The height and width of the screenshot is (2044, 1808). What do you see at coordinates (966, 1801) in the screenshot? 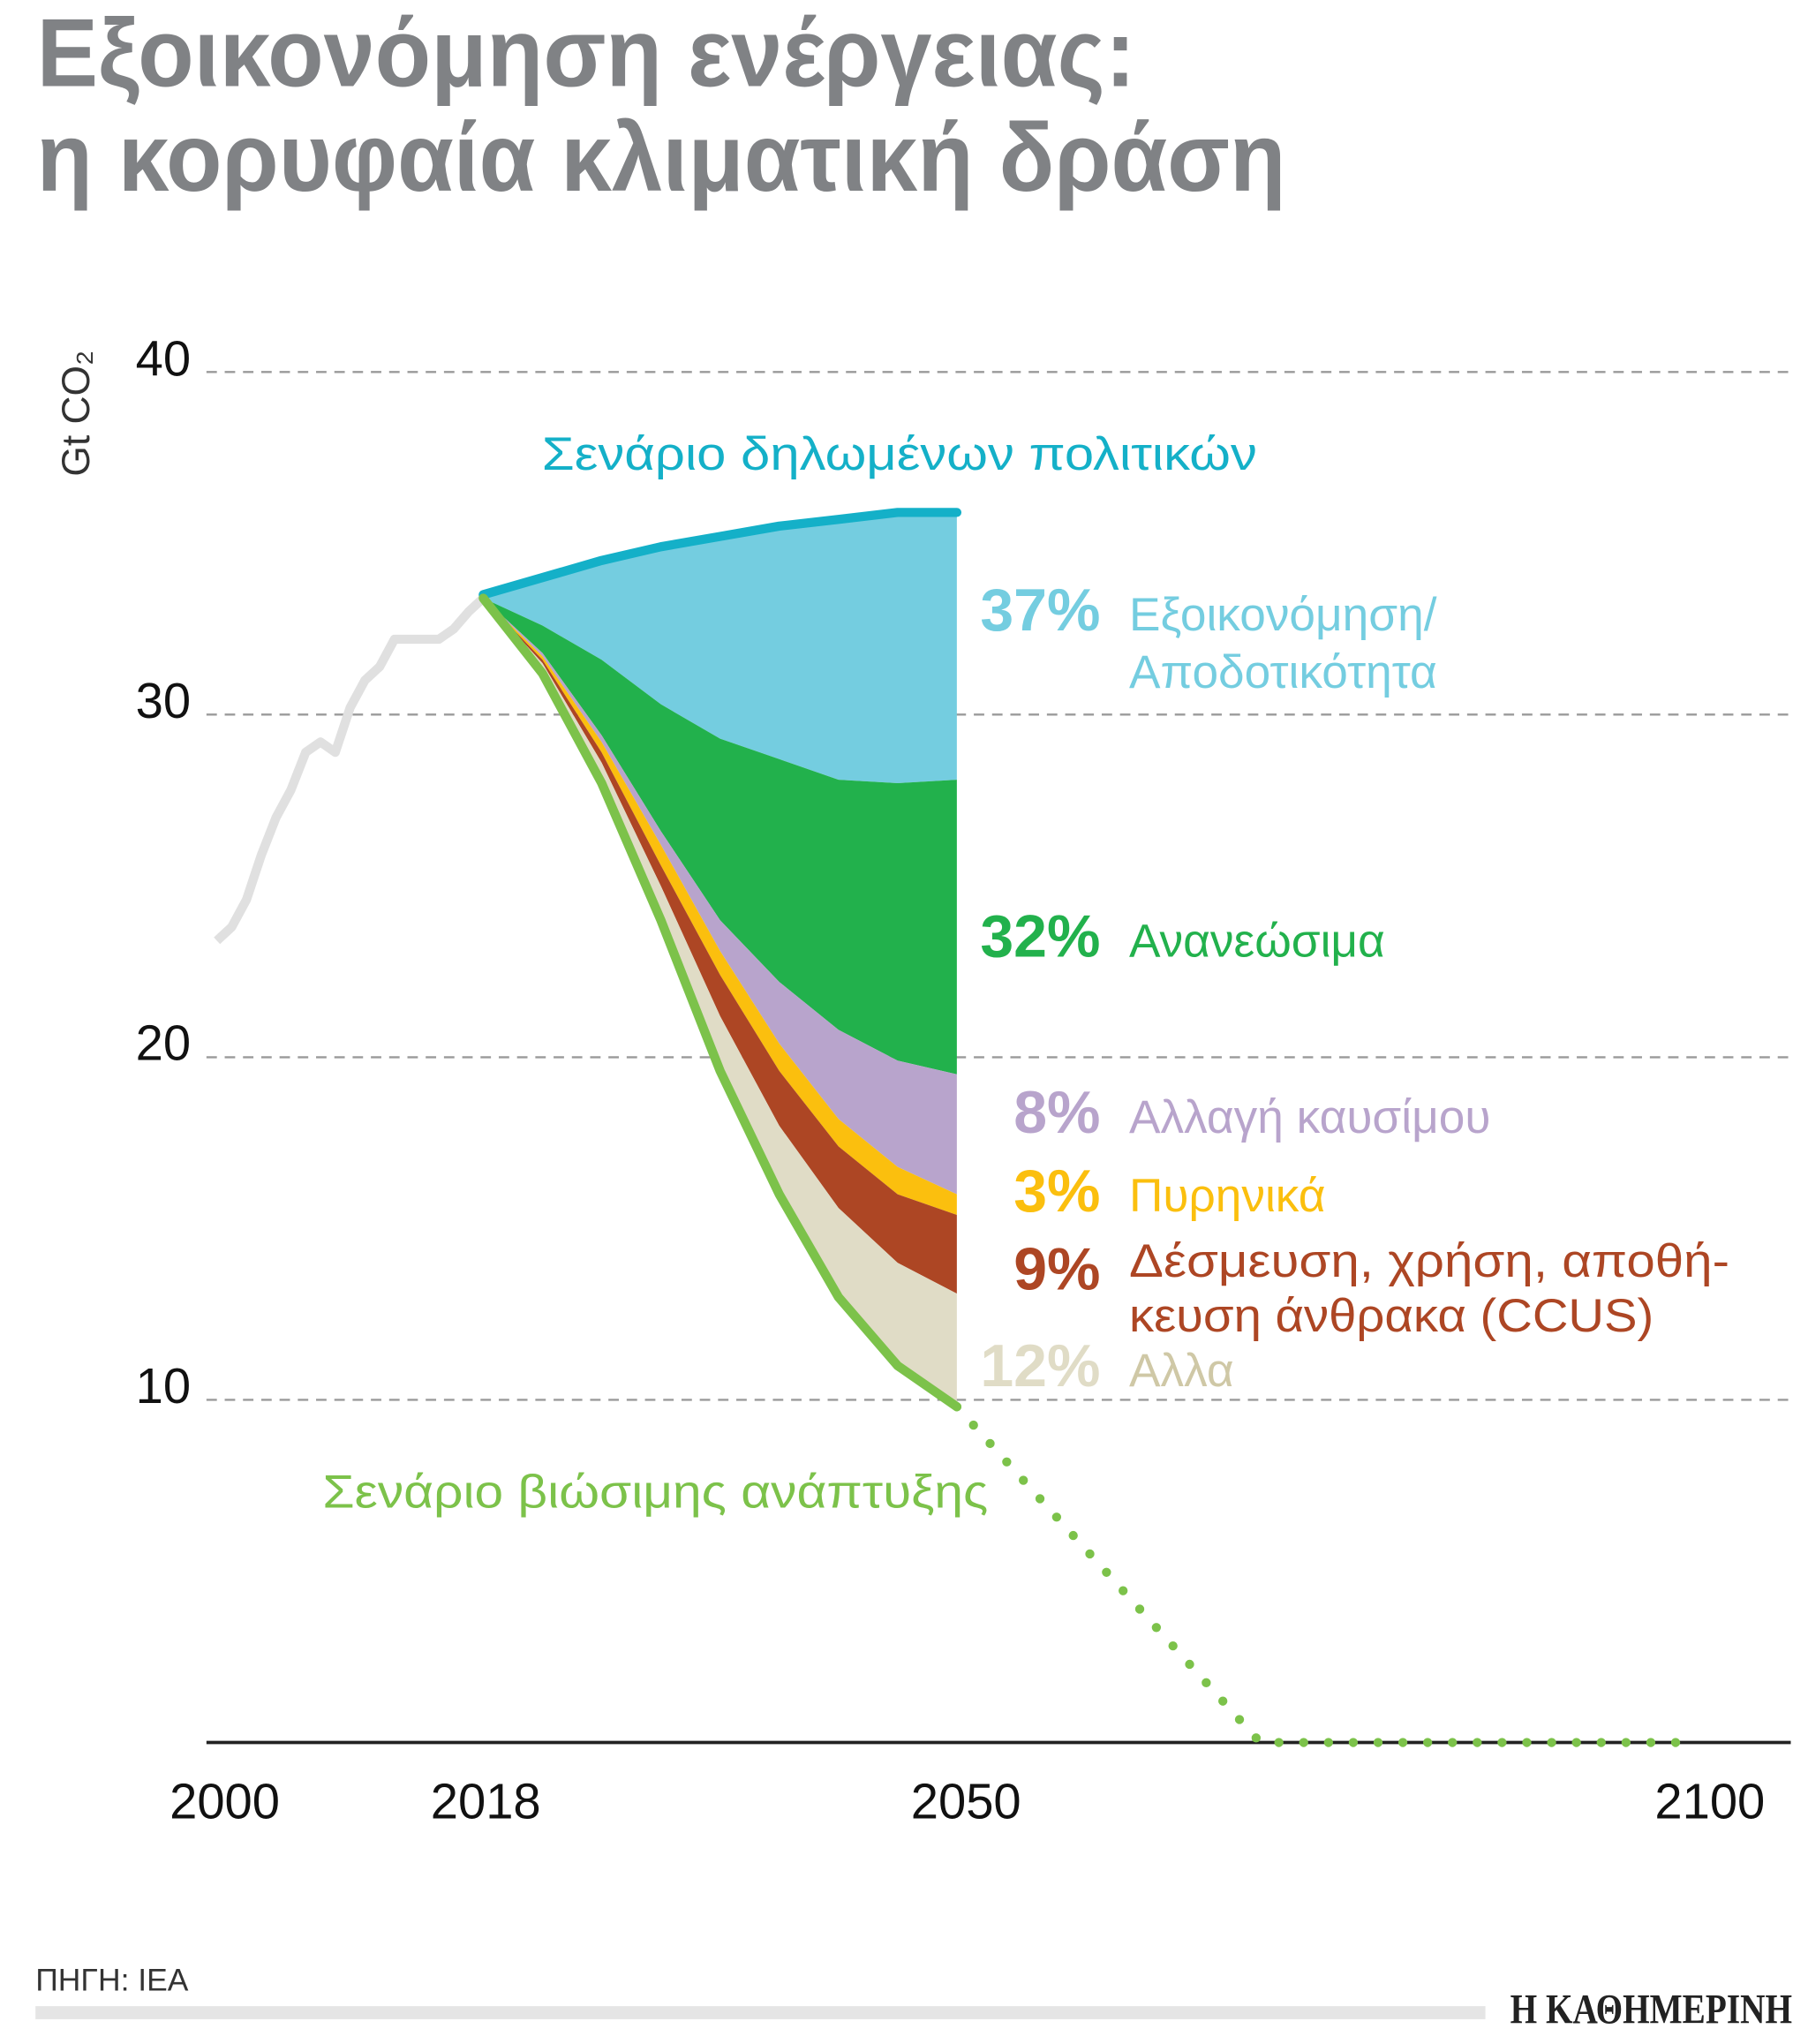
I see `x-tick-2050: 2050` at bounding box center [966, 1801].